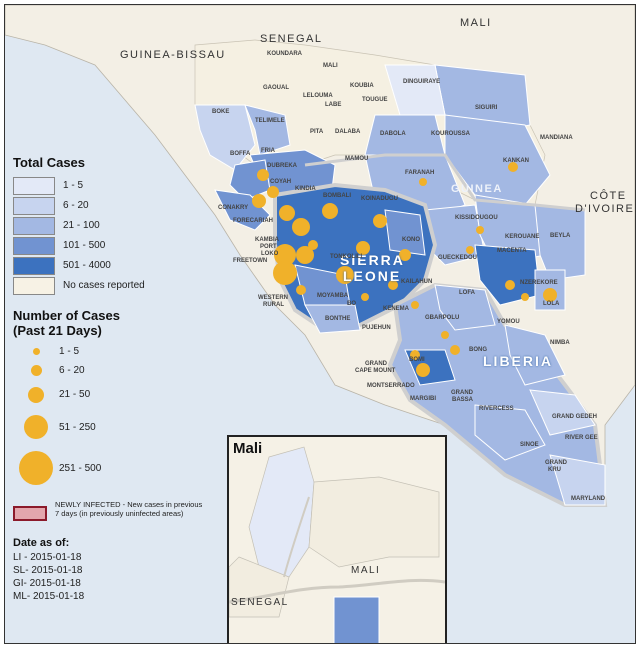  I want to click on district-label: PITA, so click(317, 132).